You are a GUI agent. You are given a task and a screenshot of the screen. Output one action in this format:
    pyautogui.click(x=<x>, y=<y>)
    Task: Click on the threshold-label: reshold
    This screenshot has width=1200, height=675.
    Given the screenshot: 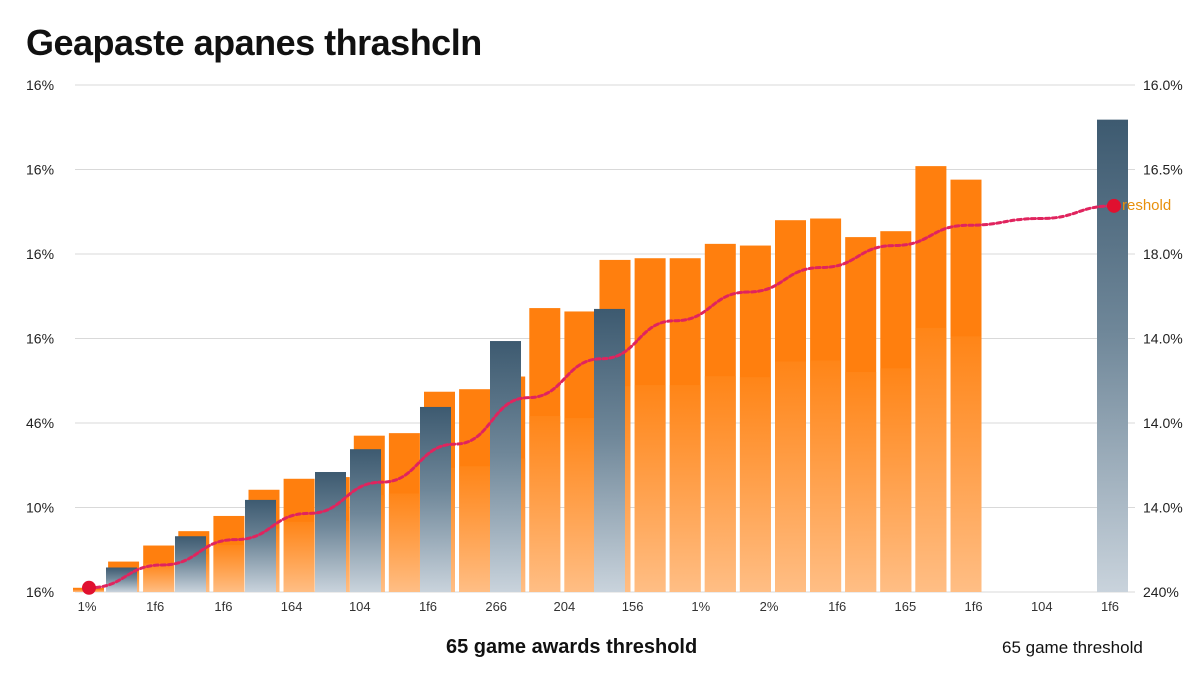 What is the action you would take?
    pyautogui.click(x=1146, y=205)
    